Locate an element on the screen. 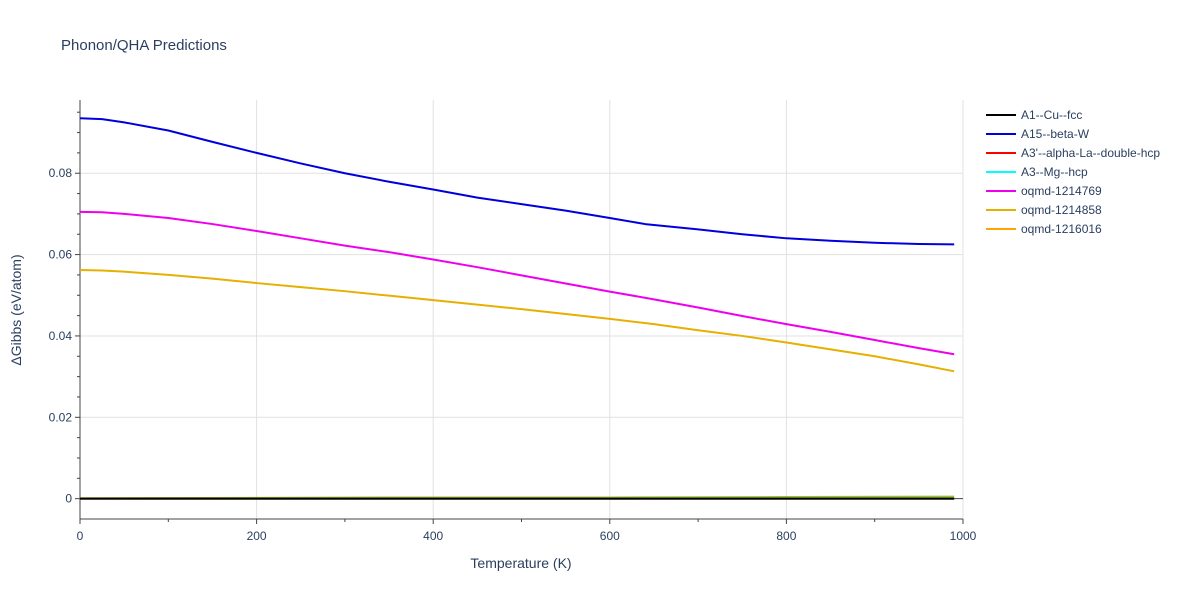  y-axis-title: ΔGibbs (eV/atom) is located at coordinates (16, 309).